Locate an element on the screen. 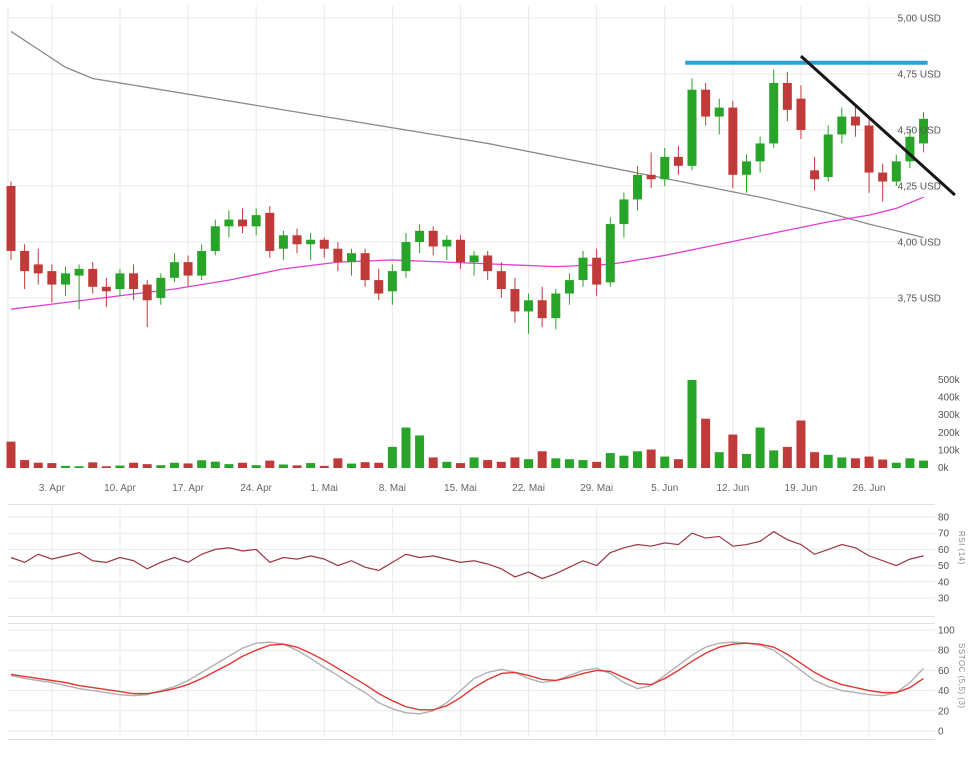 The width and height of the screenshot is (968, 765). rsi-axis-label: 70 is located at coordinates (944, 534).